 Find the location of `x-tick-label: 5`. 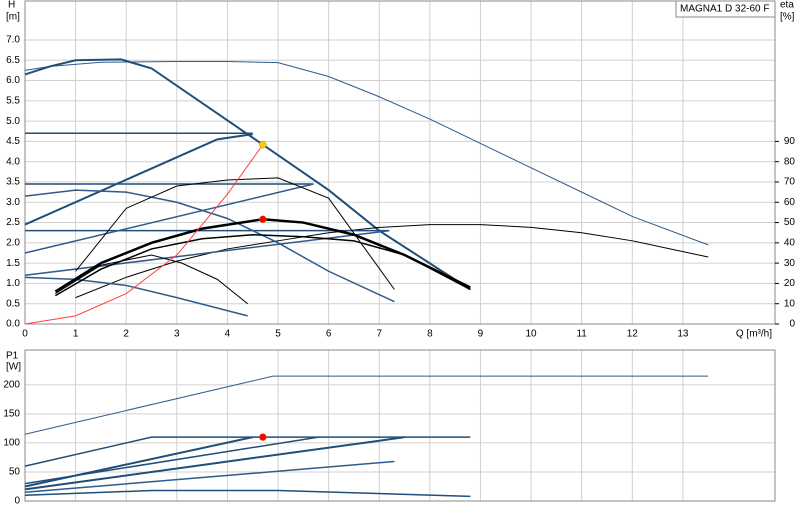

x-tick-label: 5 is located at coordinates (278, 334).